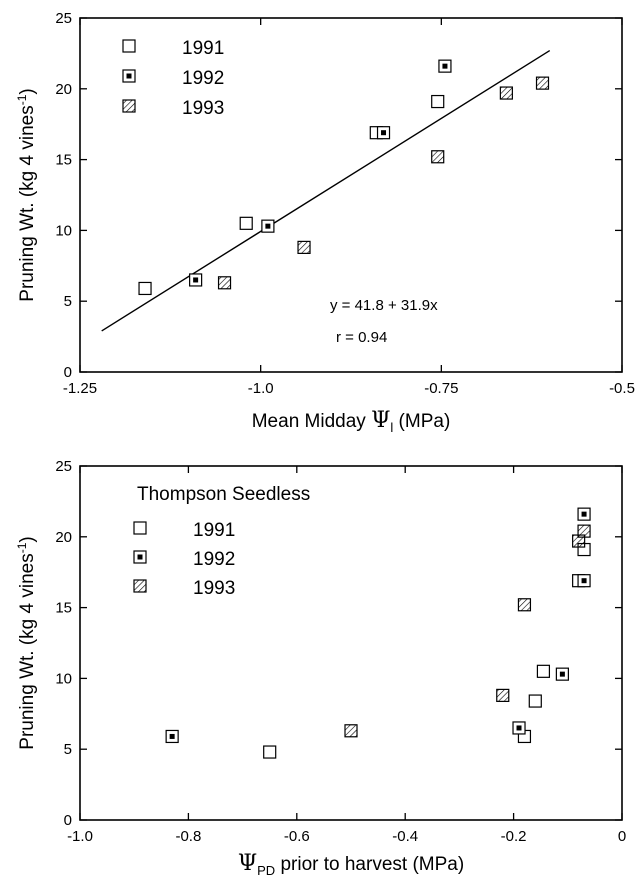 This screenshot has width=644, height=880. I want to click on legend-label: 1991, so click(203, 48).